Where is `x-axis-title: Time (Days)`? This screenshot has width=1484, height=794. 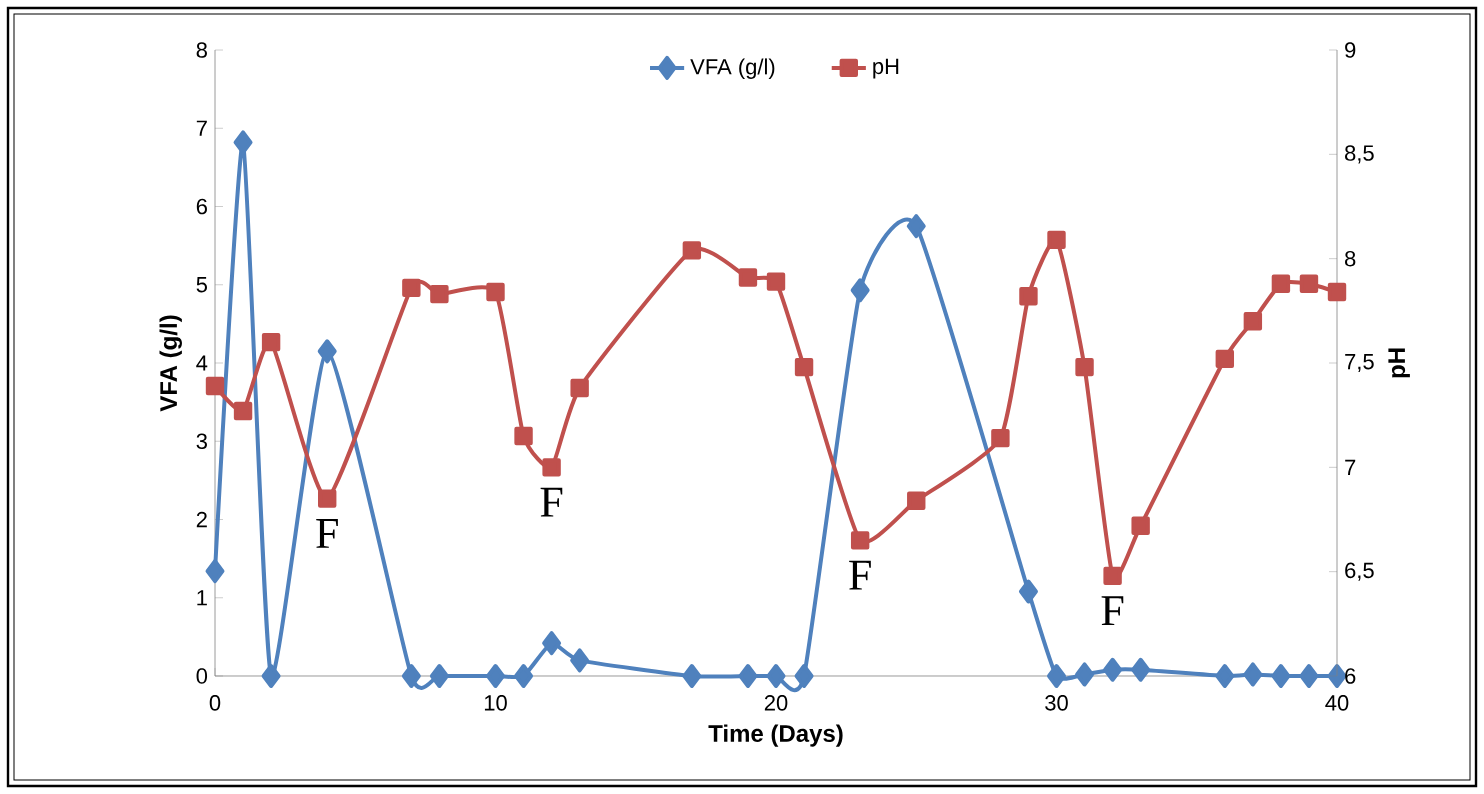 x-axis-title: Time (Days) is located at coordinates (775, 735).